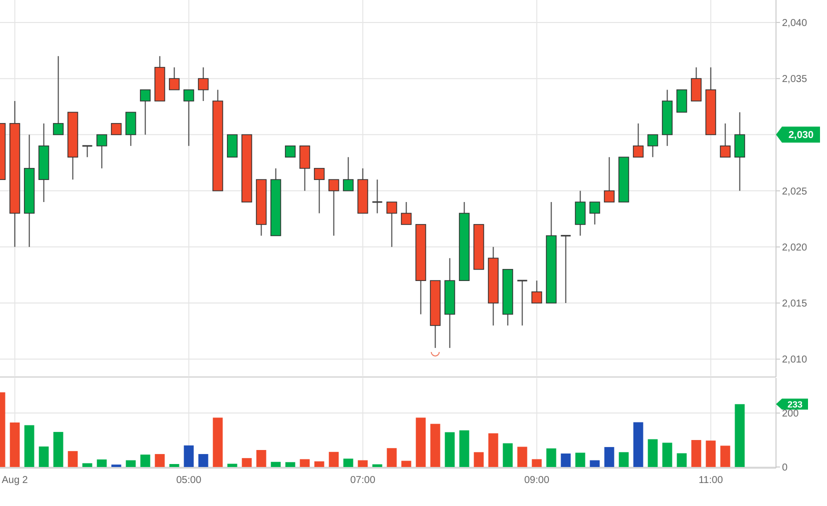  What do you see at coordinates (711, 480) in the screenshot?
I see `x-tick-label: 11:00` at bounding box center [711, 480].